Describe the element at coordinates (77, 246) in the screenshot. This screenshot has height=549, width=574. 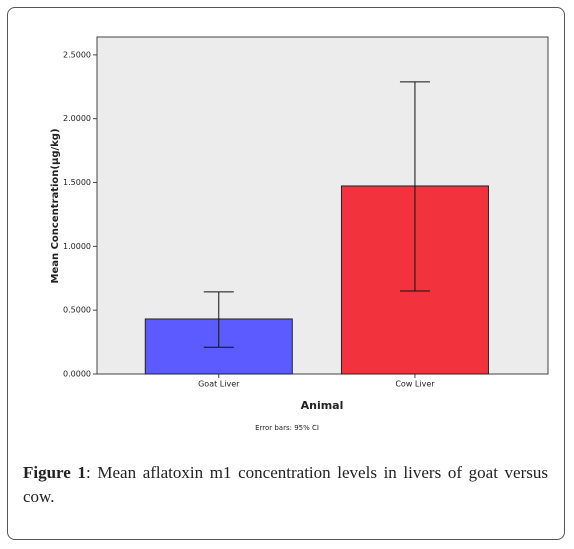
I see `y-tick-label: 1.0000` at that location.